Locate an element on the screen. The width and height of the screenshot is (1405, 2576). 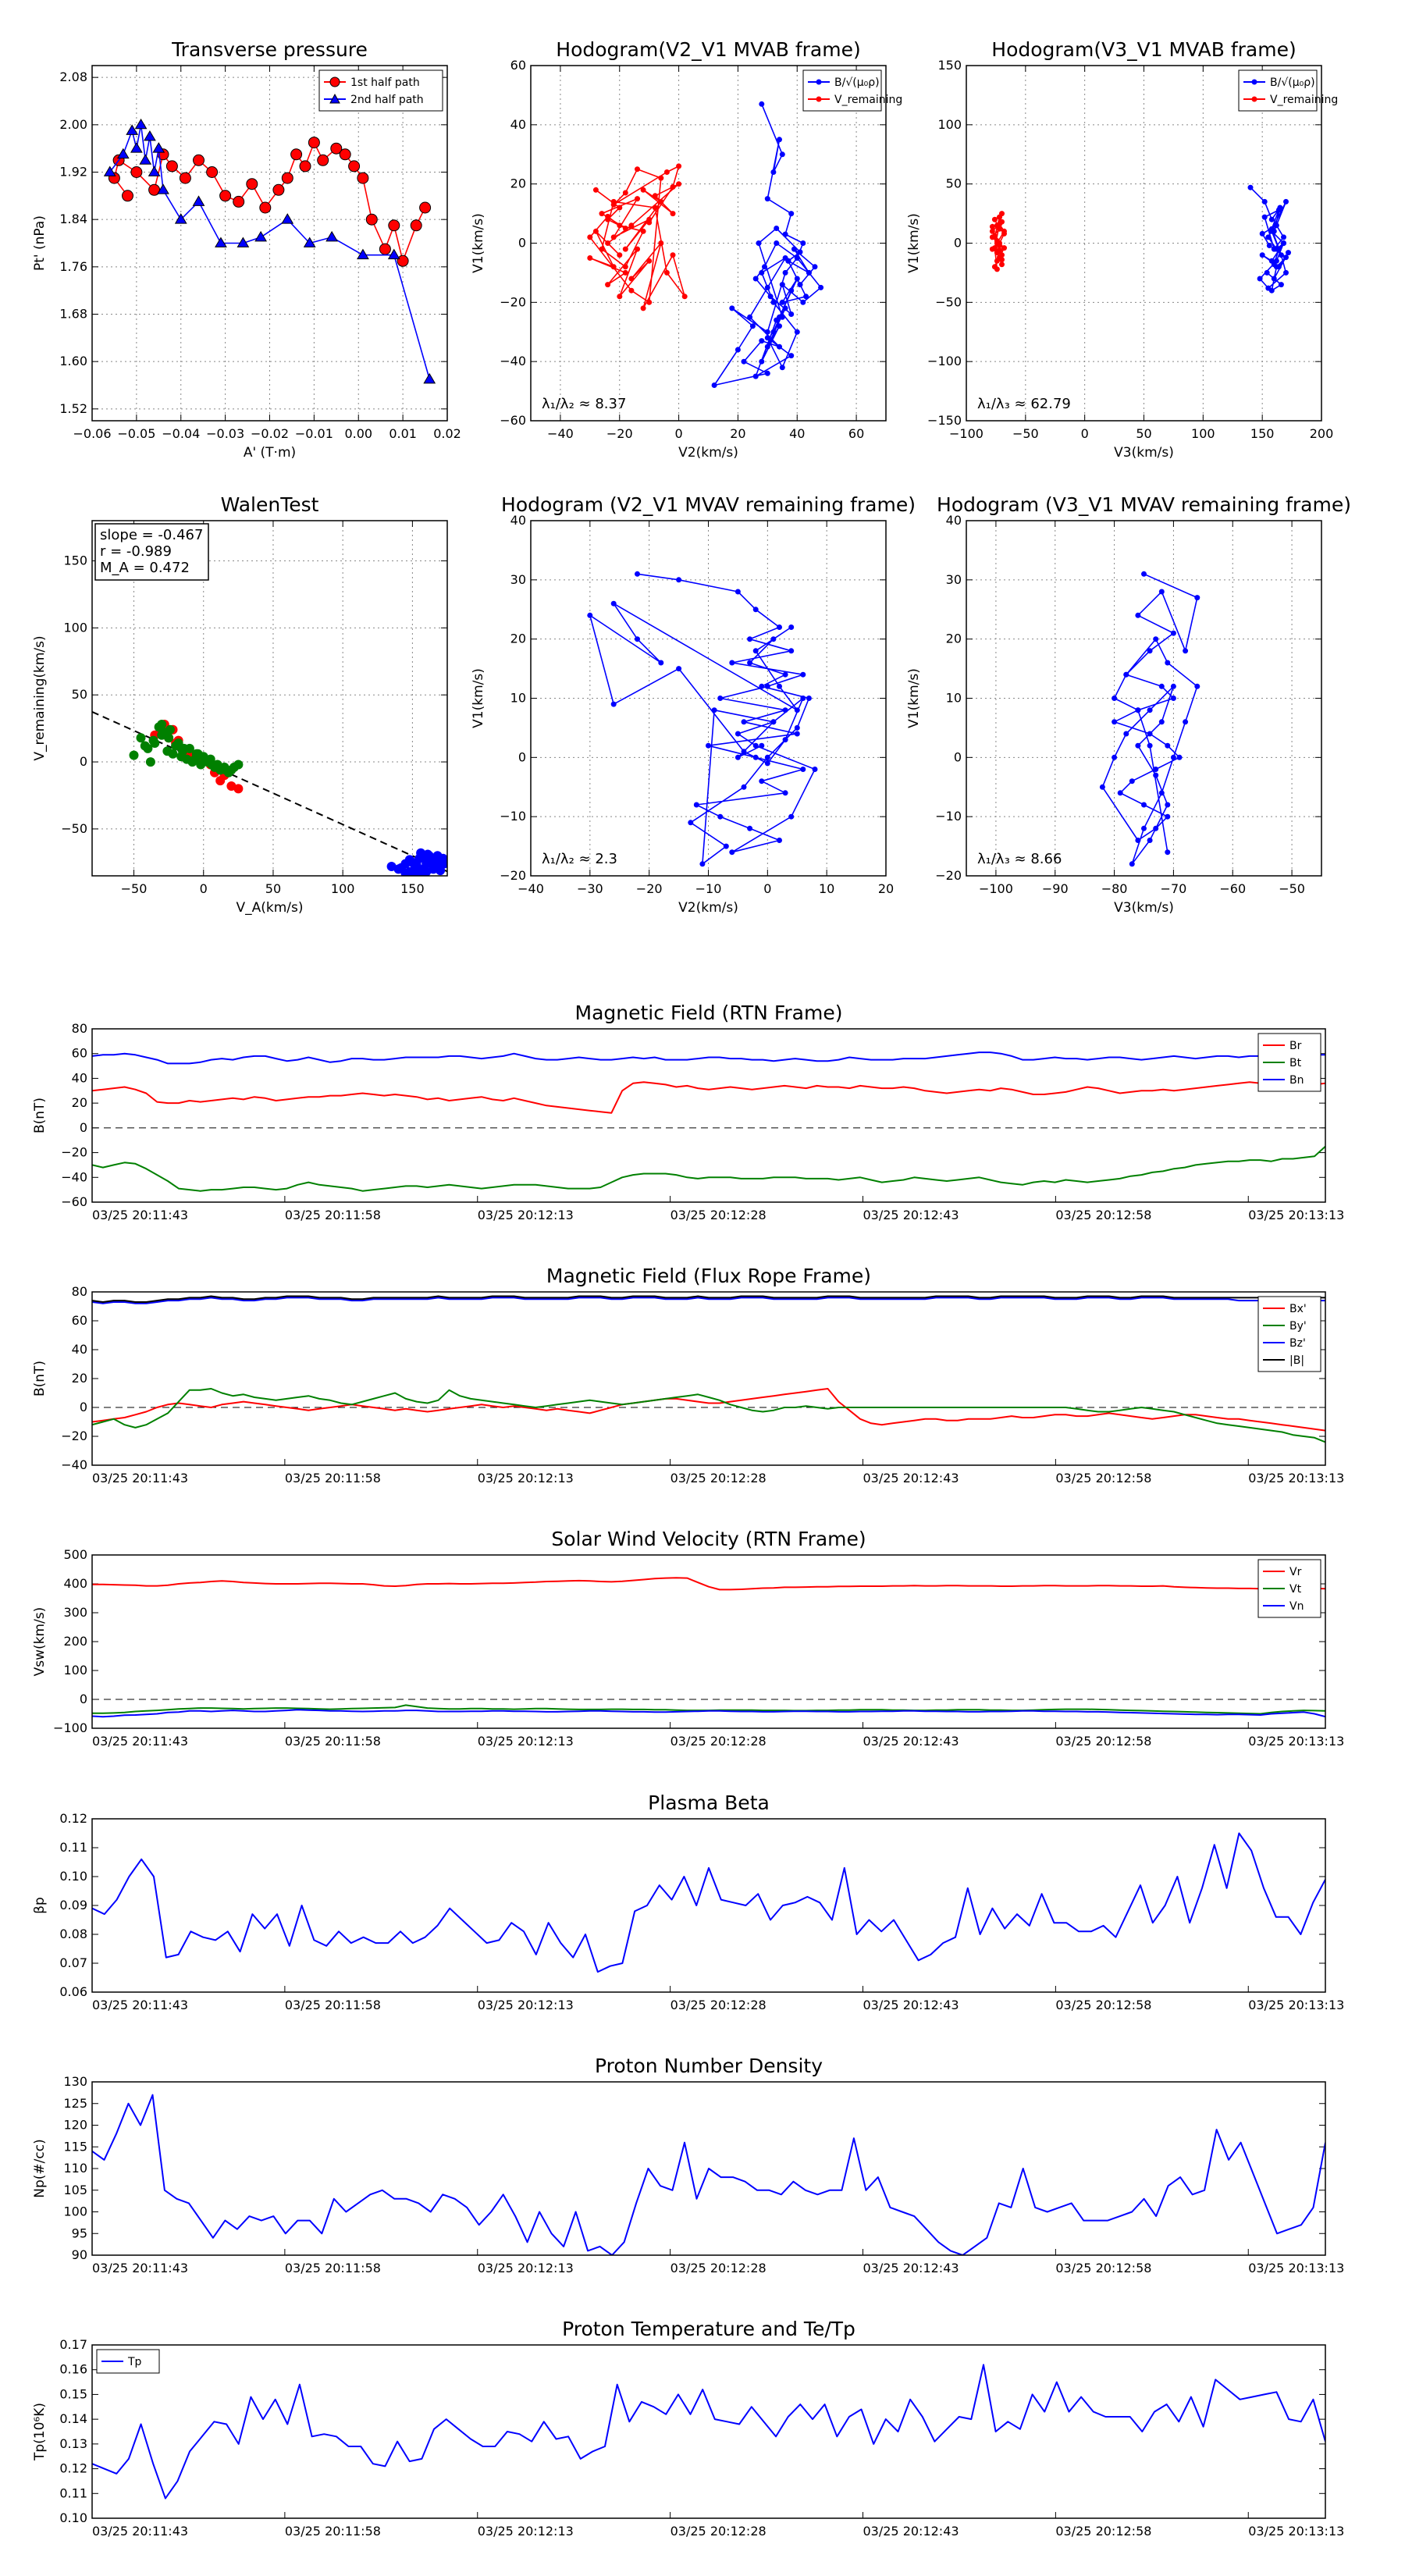
x-tick-label: 03/25 20:13:13 is located at coordinates (1296, 1741).